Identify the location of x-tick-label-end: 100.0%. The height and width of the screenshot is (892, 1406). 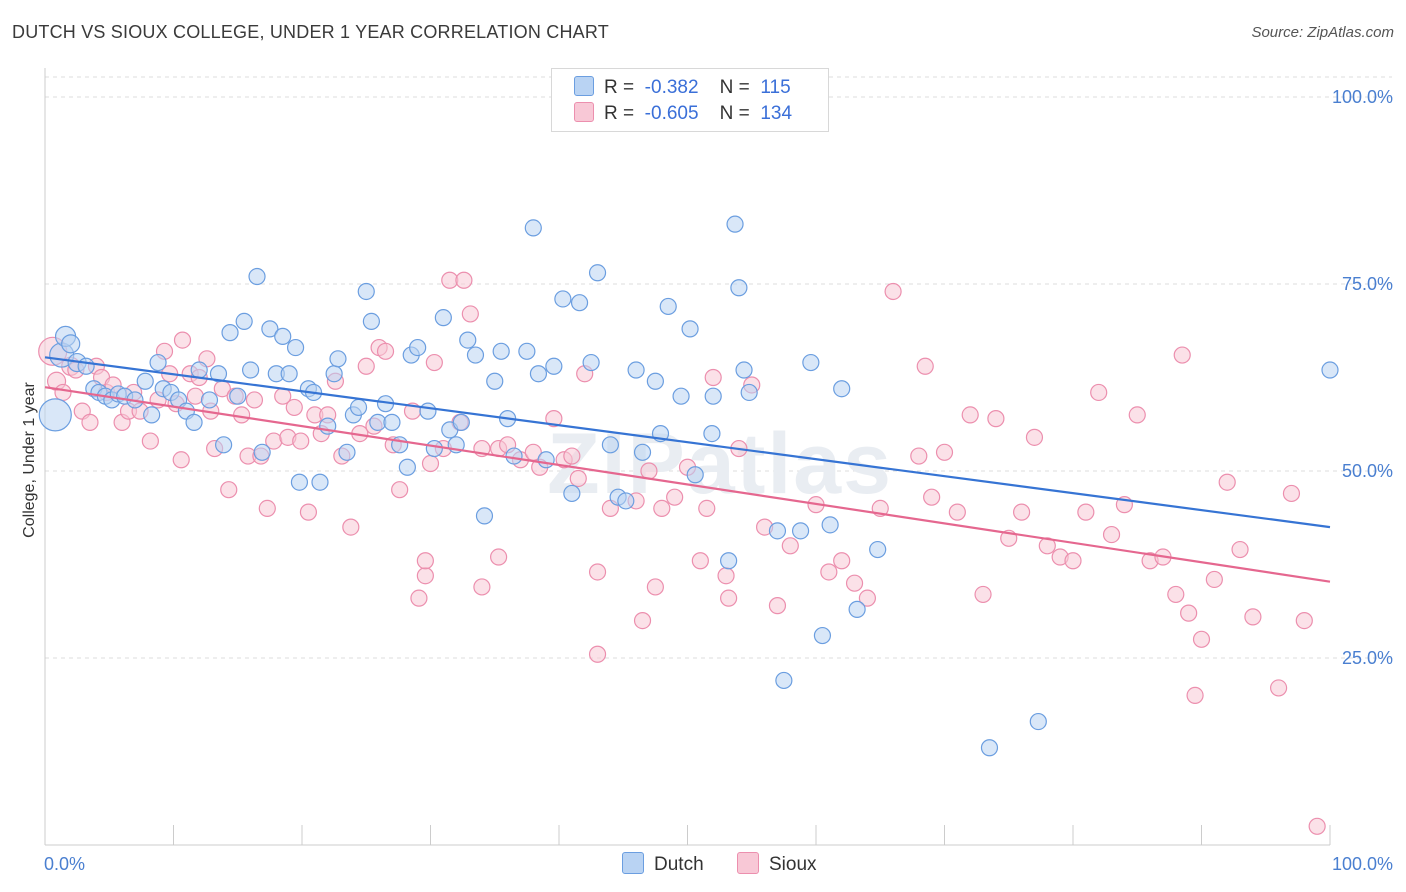
(1362, 864).